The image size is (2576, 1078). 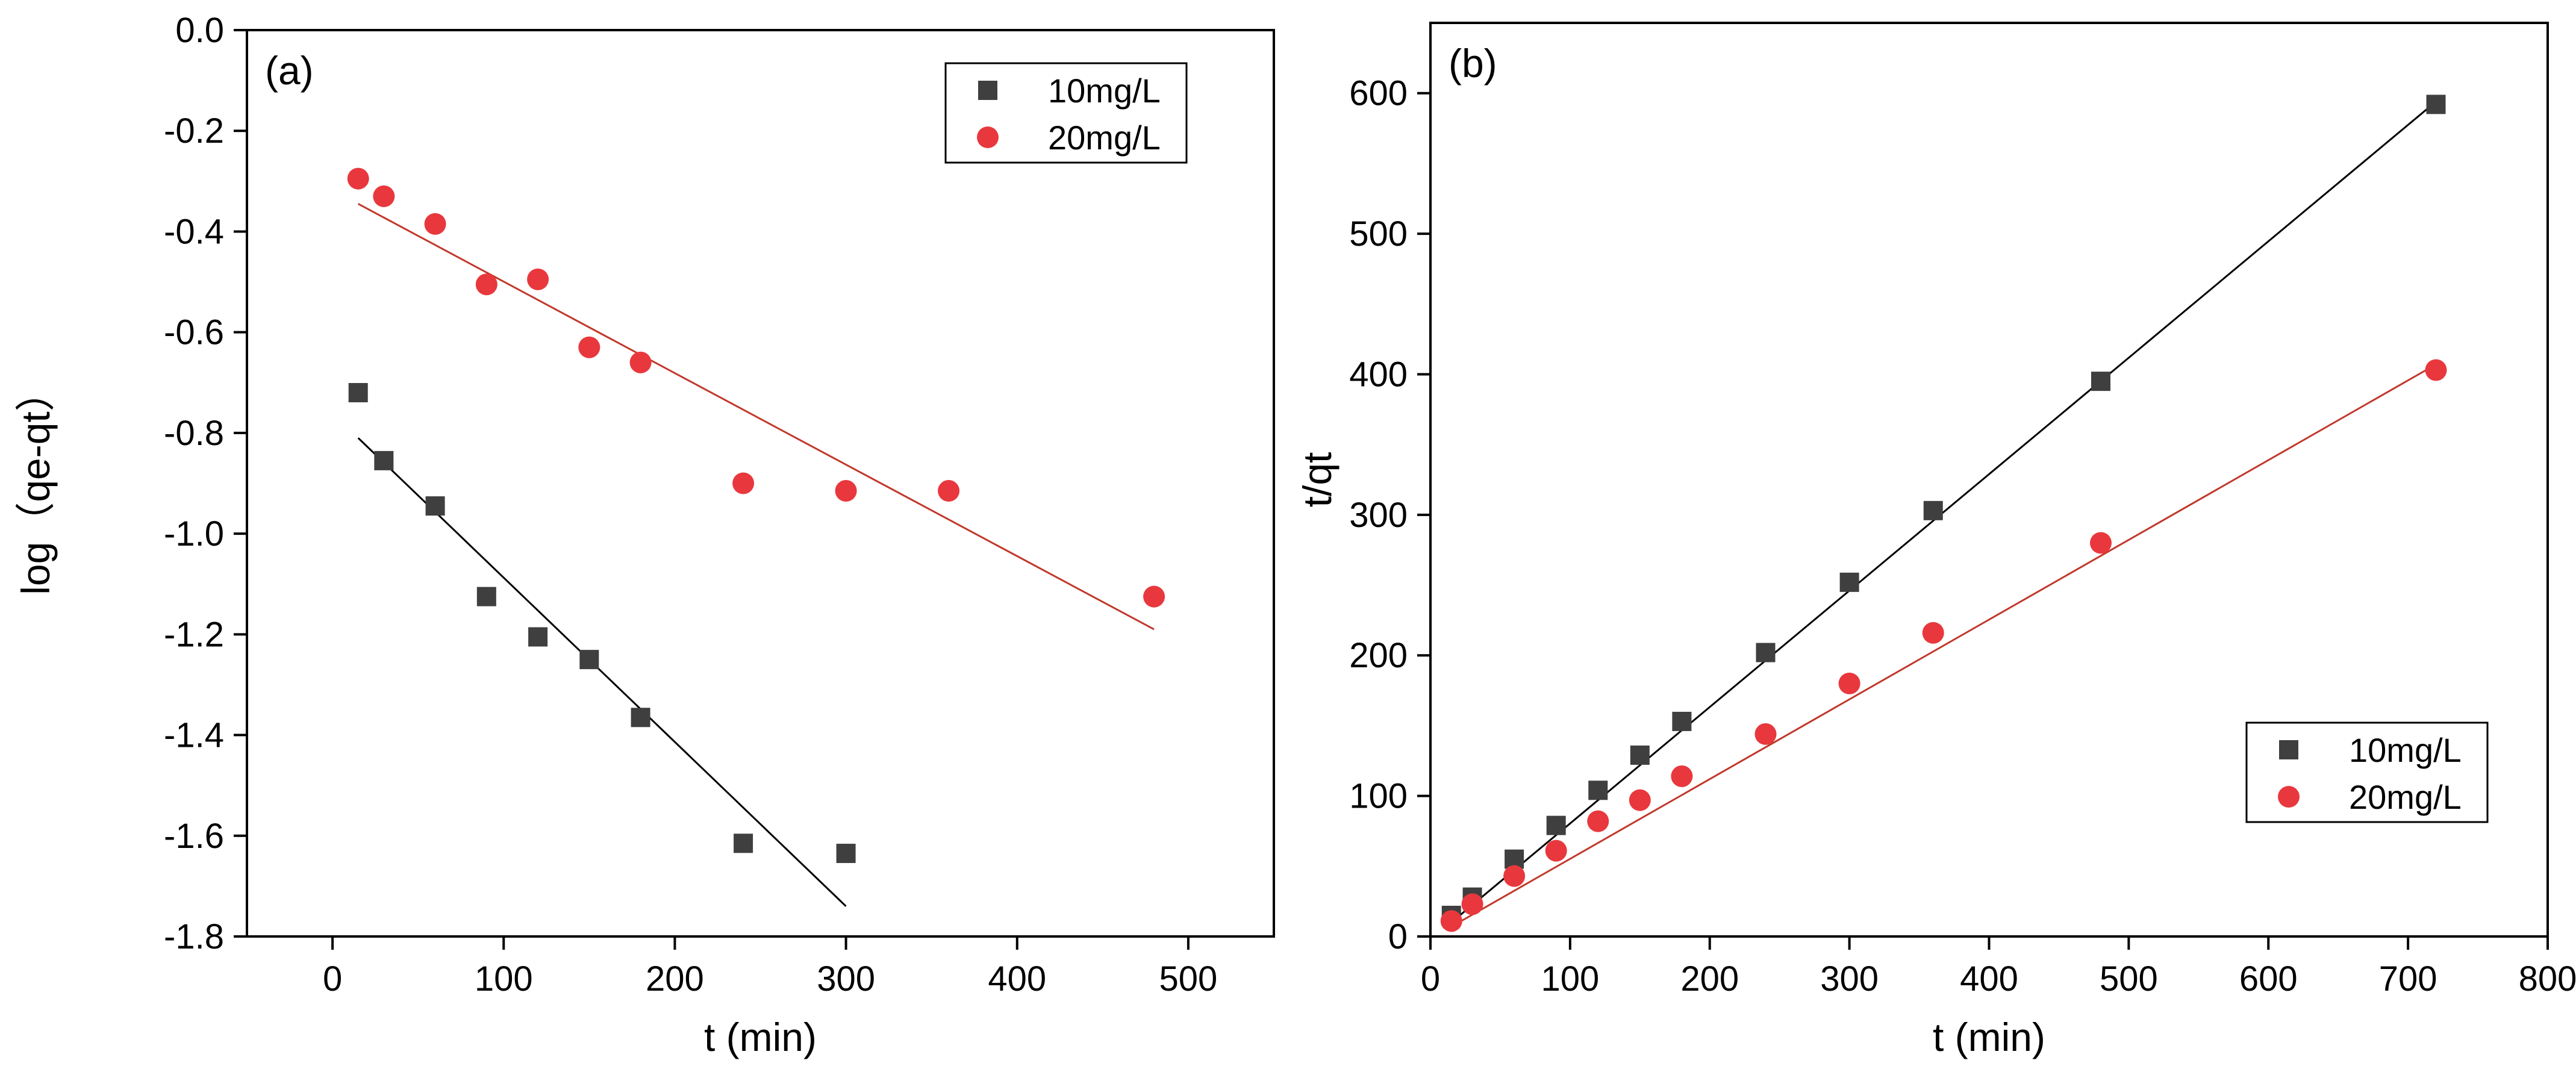 I want to click on fit-line-20mgl, so click(x=756, y=417).